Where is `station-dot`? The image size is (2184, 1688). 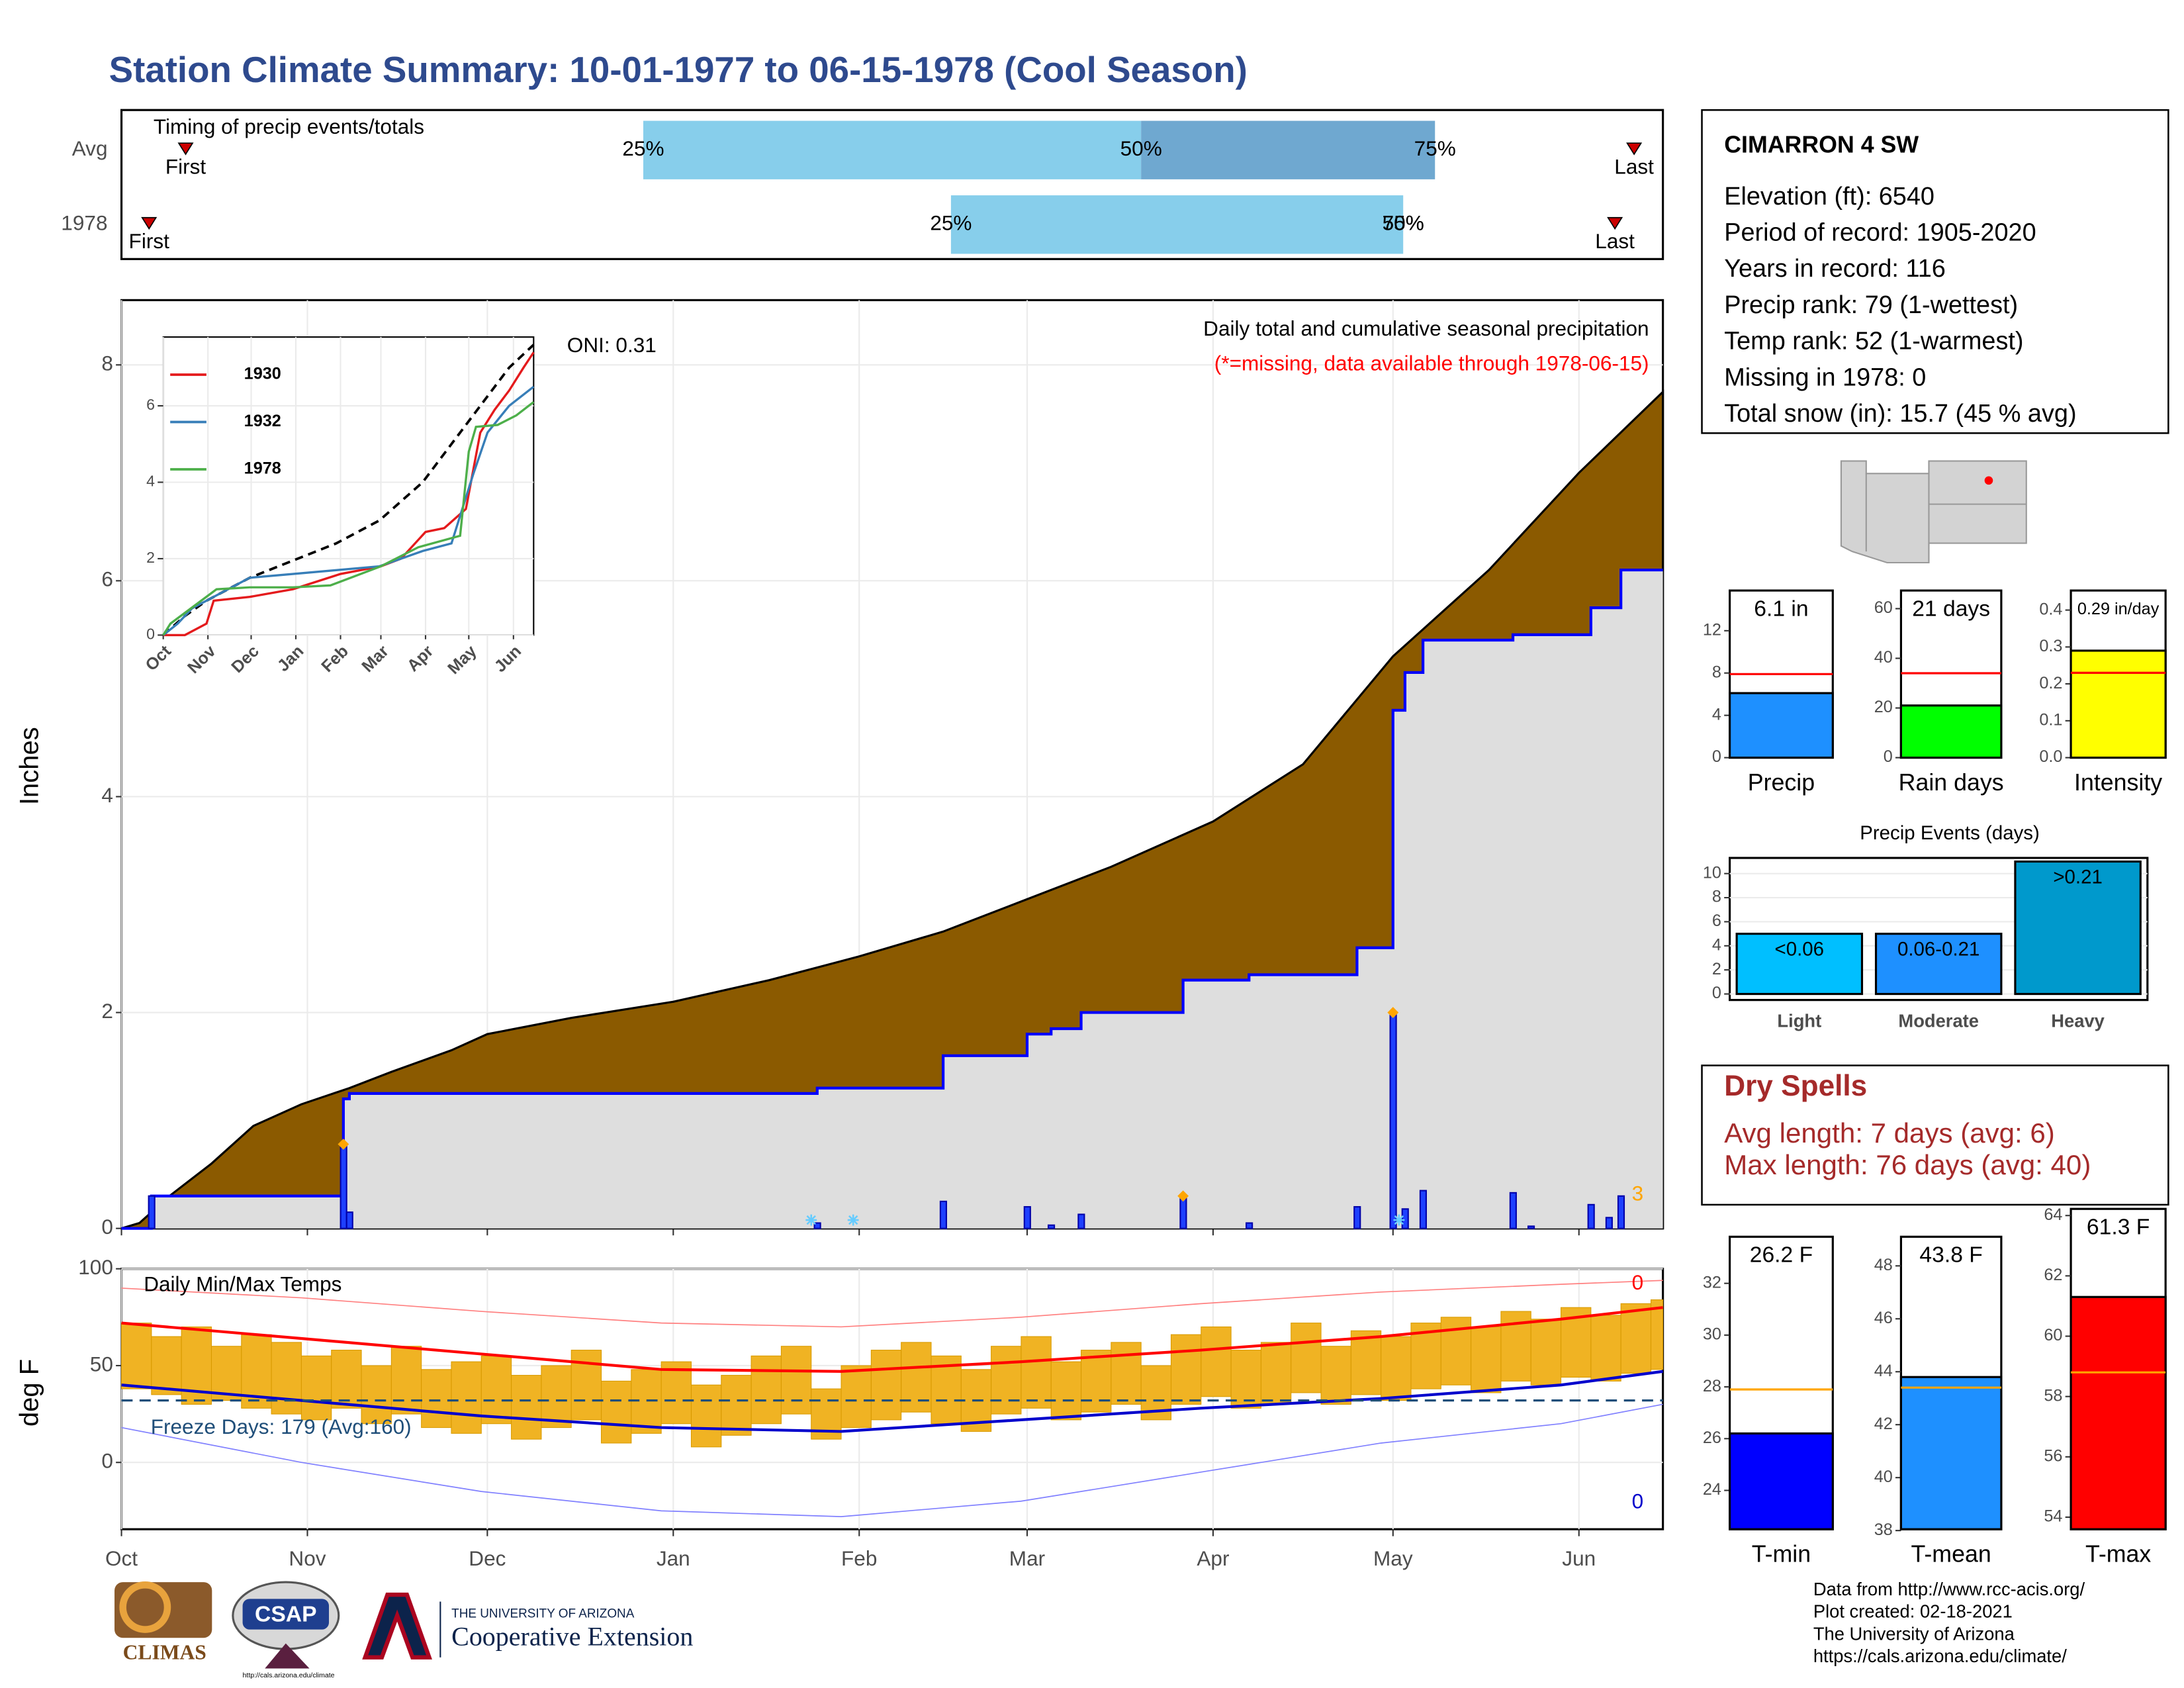 station-dot is located at coordinates (1988, 480).